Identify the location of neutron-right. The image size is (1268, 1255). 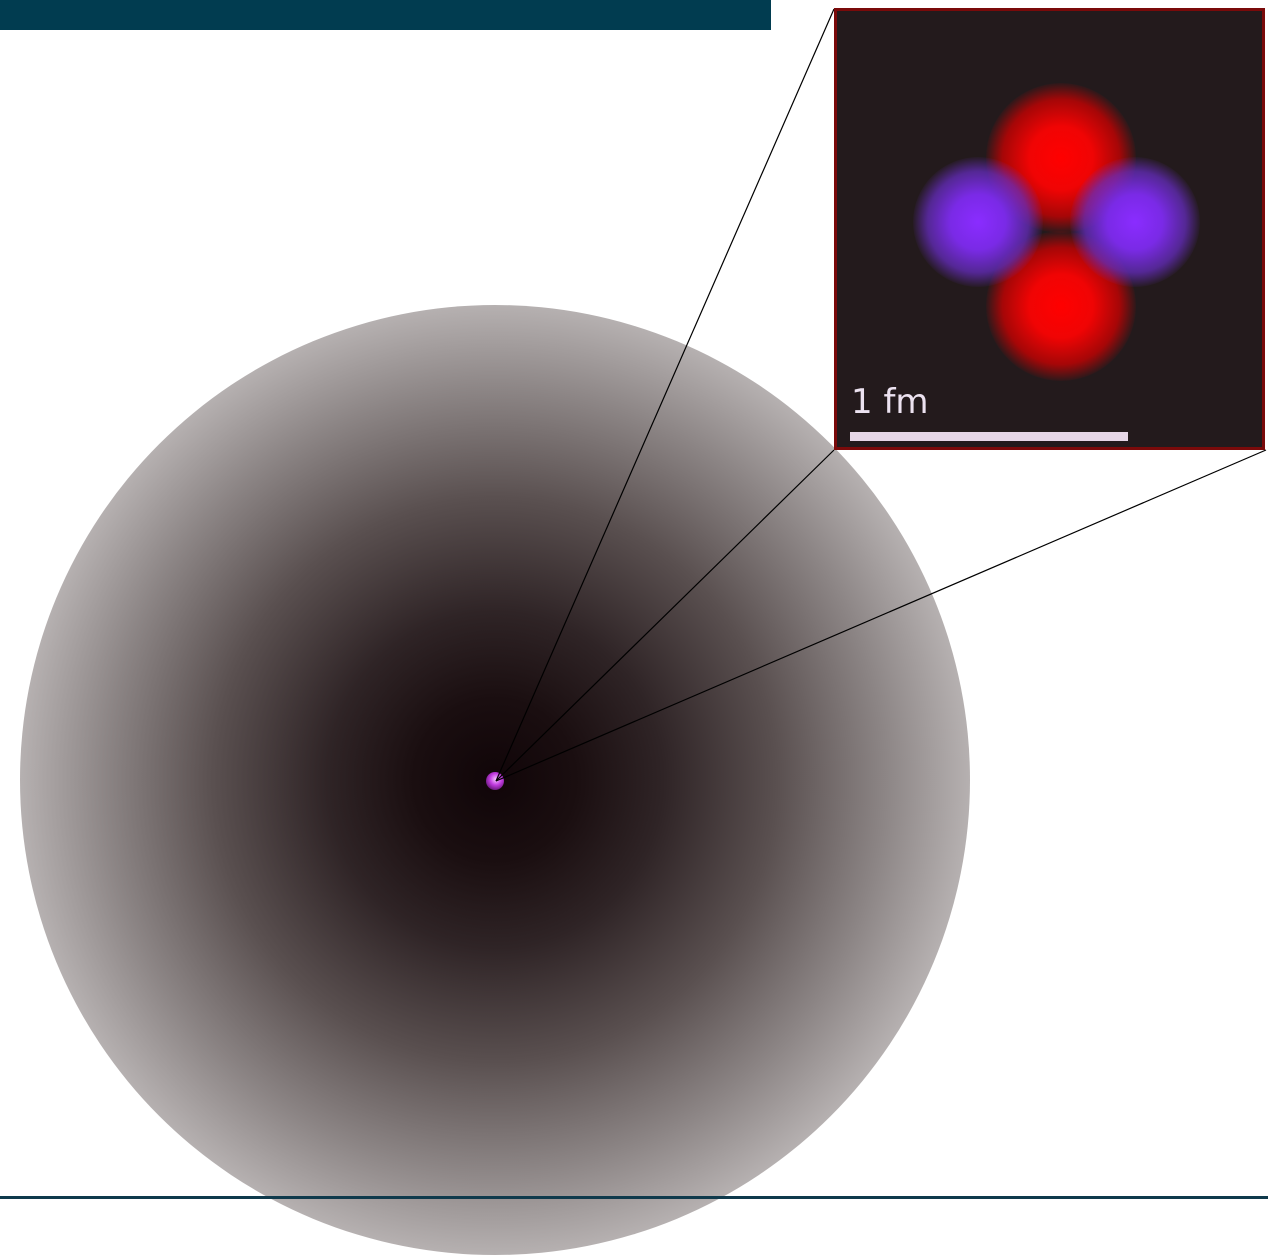
(1135, 222).